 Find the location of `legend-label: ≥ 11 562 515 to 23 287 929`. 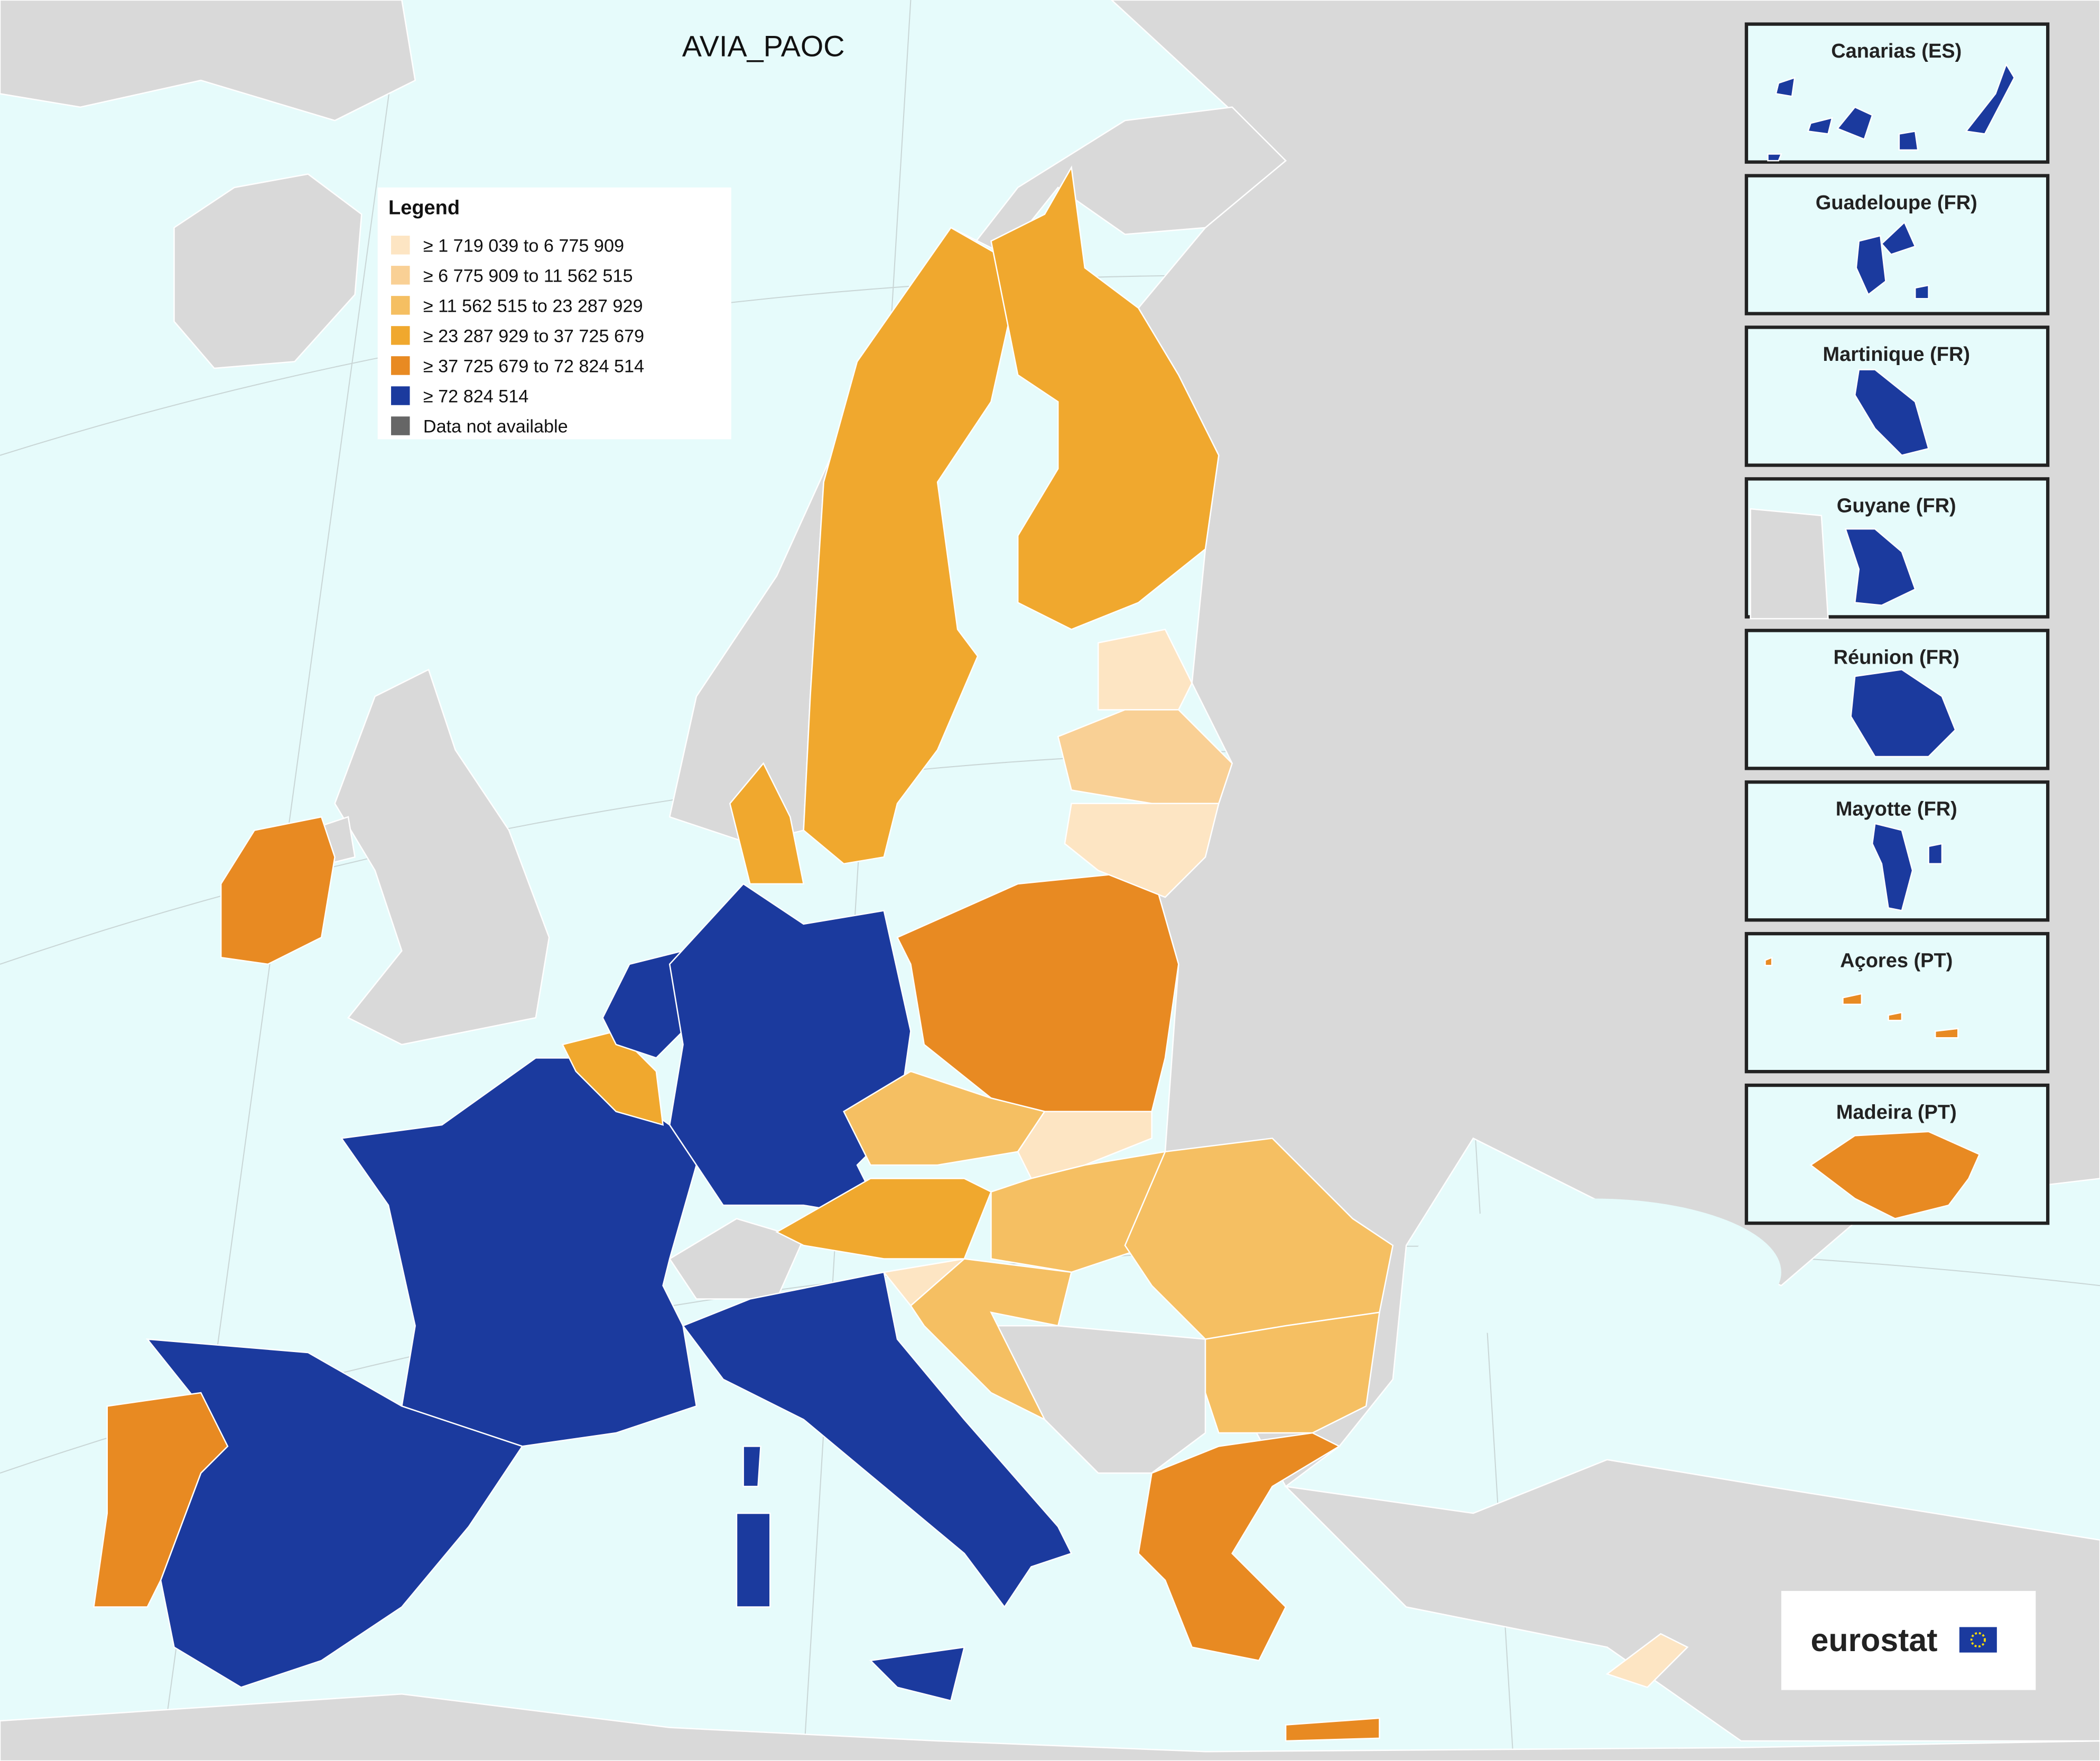

legend-label: ≥ 11 562 515 to 23 287 929 is located at coordinates (533, 306).